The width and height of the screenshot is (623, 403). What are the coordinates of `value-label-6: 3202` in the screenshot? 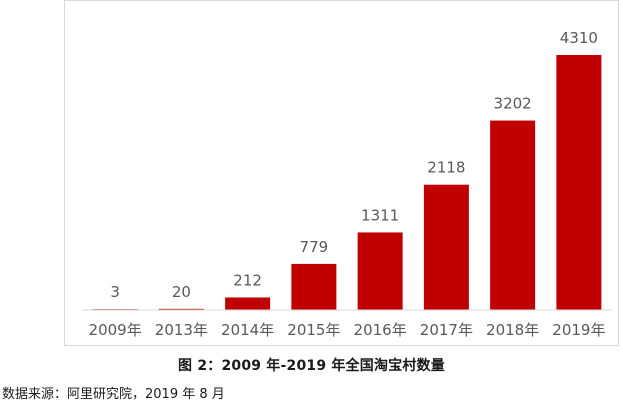 It's located at (513, 104).